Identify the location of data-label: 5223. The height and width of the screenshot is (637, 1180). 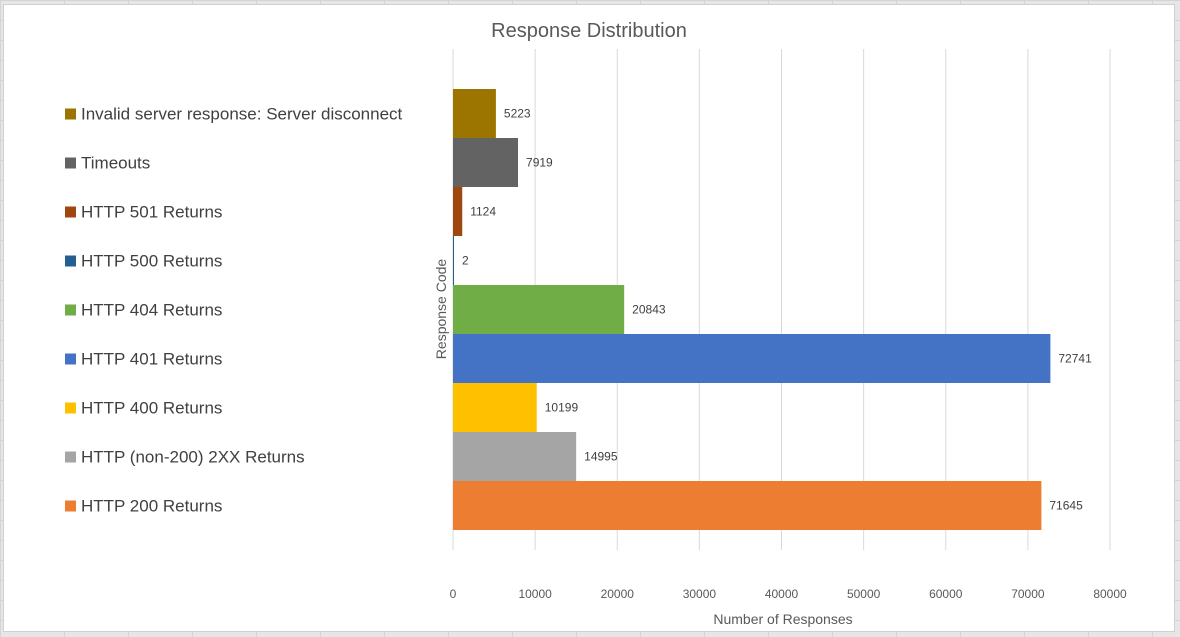
(517, 114).